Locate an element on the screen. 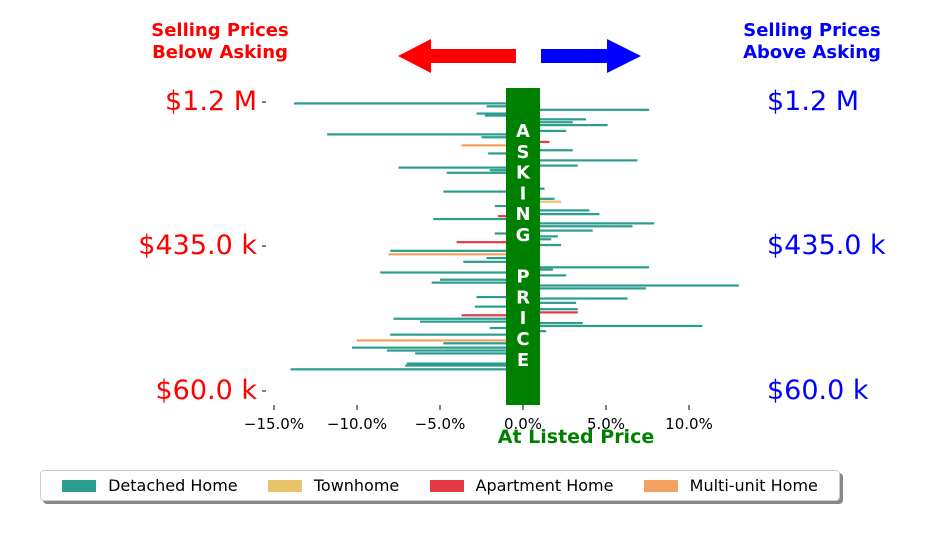  legend-swatch-multiunit is located at coordinates (660, 485).